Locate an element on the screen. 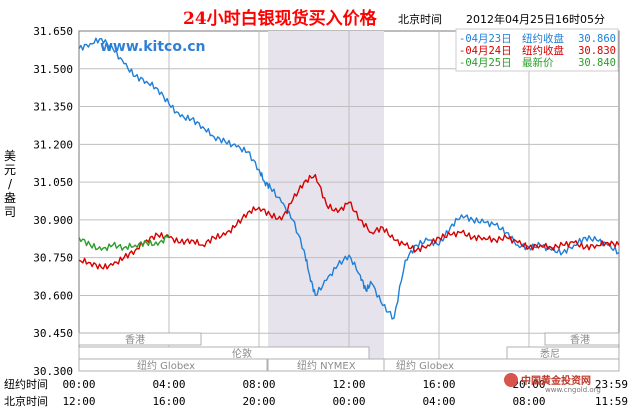  market-session-bars: 香港 伦敦 纽约 Globex 纽约 NYMEX 纽约 Globex 悉尼 香港 is located at coordinates (349, 352).